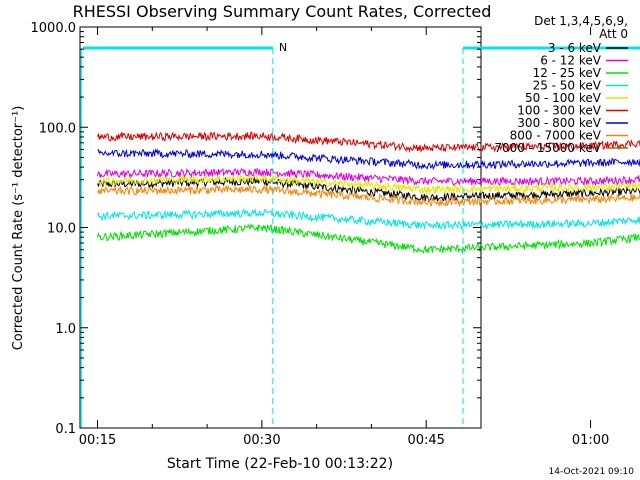 The image size is (640, 480). What do you see at coordinates (18, 228) in the screenshot?
I see `y-axis-label: Corrected Count Rate (s⁻¹ detector⁻¹)` at bounding box center [18, 228].